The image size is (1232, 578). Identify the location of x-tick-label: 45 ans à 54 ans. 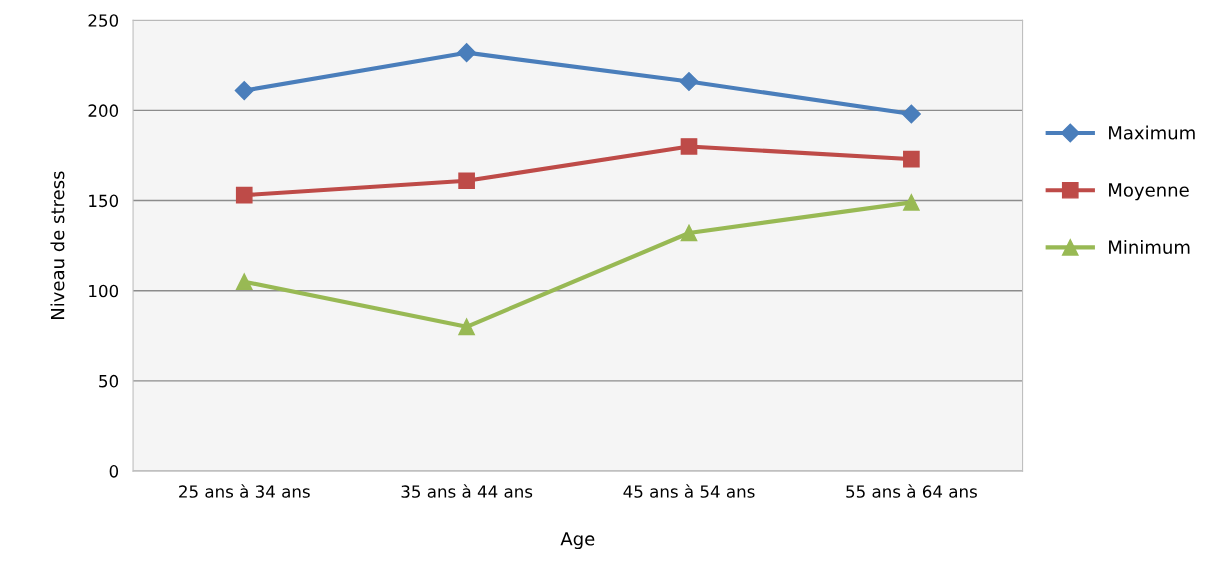
(689, 491).